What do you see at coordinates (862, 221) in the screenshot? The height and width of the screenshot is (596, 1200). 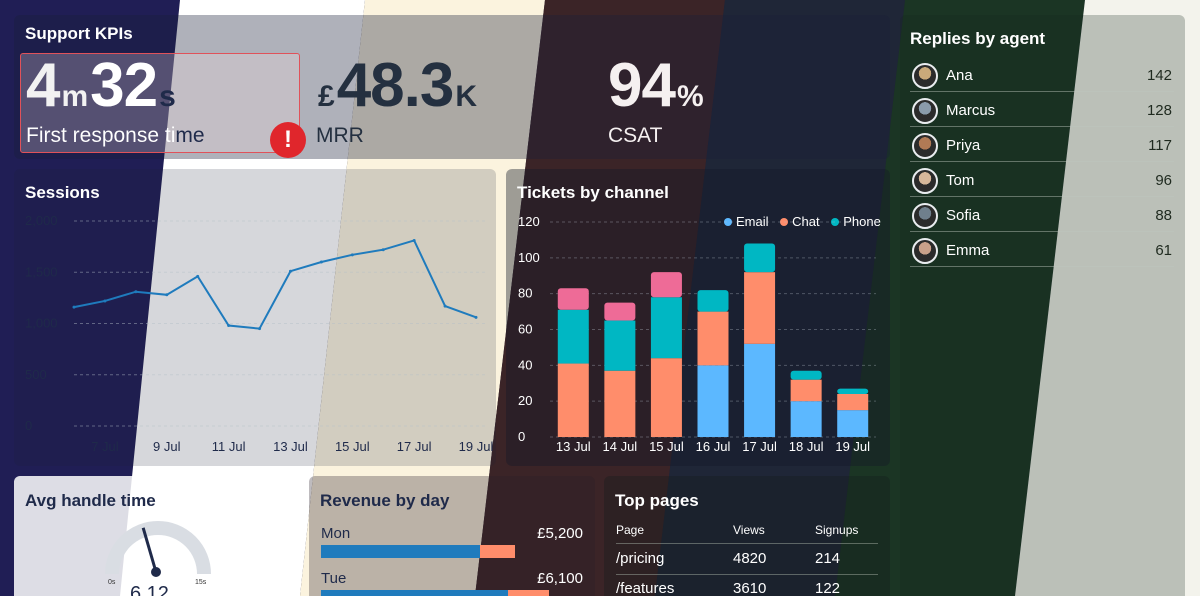 I see `legend-phone: Phone` at bounding box center [862, 221].